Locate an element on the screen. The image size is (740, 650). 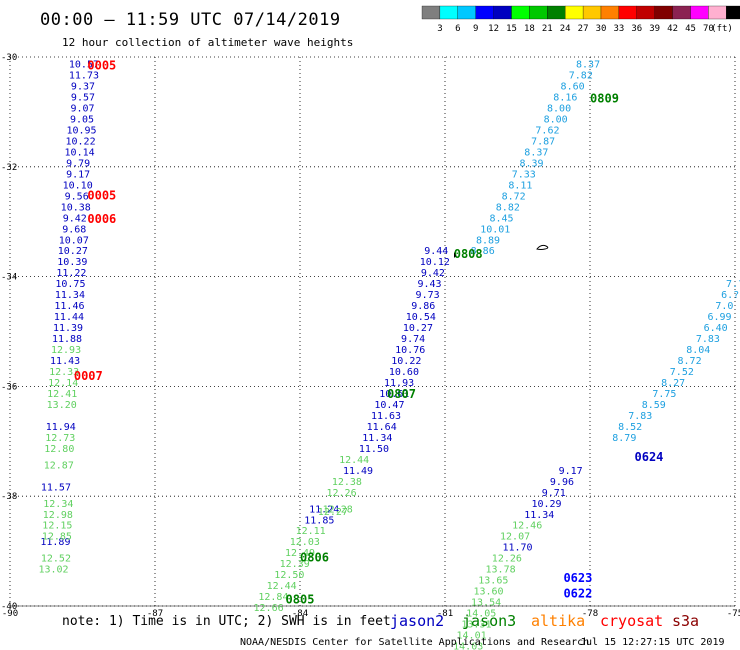
wave-height-value: 7.83 is located at coordinates (708, 339).